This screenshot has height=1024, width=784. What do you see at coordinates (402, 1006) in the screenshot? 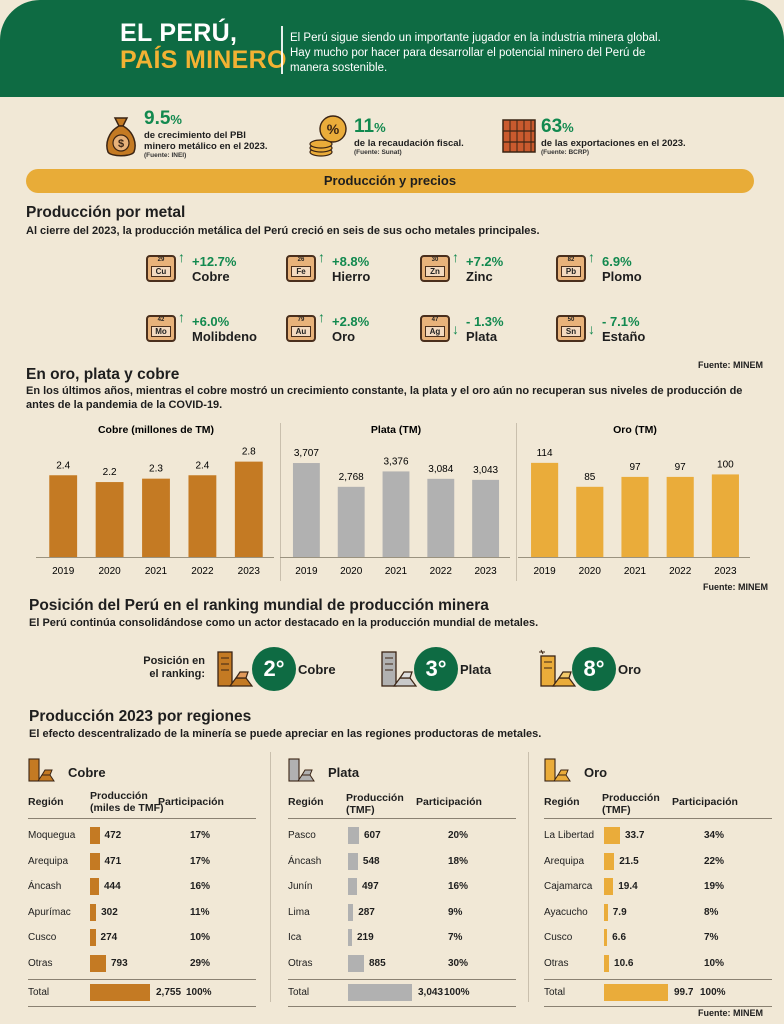
I see `table-bottom-rule` at bounding box center [402, 1006].